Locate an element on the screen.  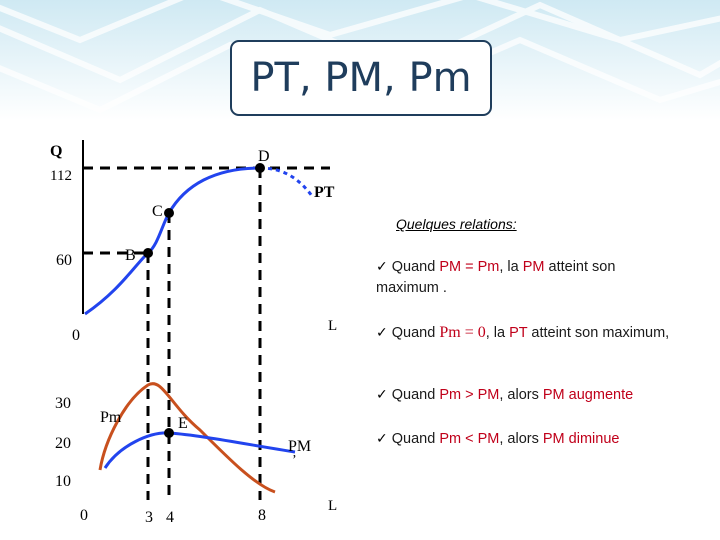
relation-4-text-a: Quand is located at coordinates (415, 439).